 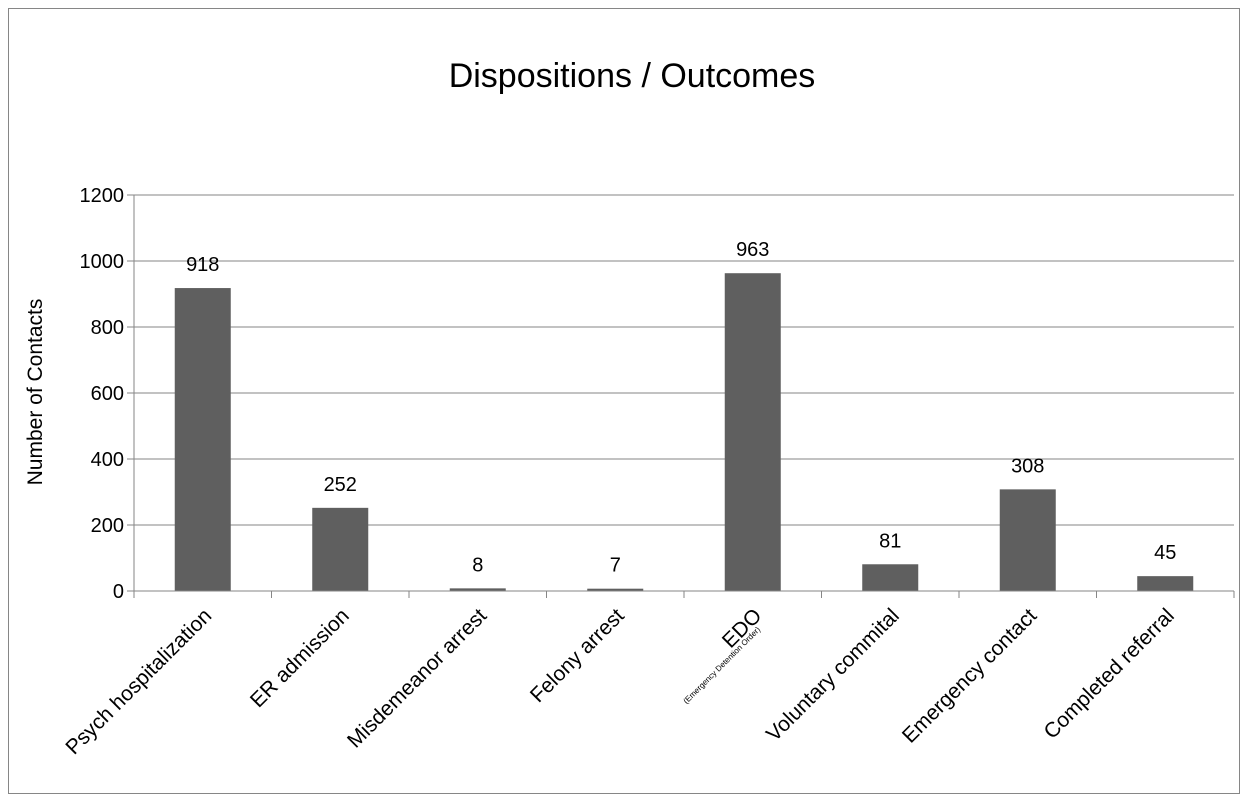 What do you see at coordinates (300, 658) in the screenshot?
I see `category-label: ER admission` at bounding box center [300, 658].